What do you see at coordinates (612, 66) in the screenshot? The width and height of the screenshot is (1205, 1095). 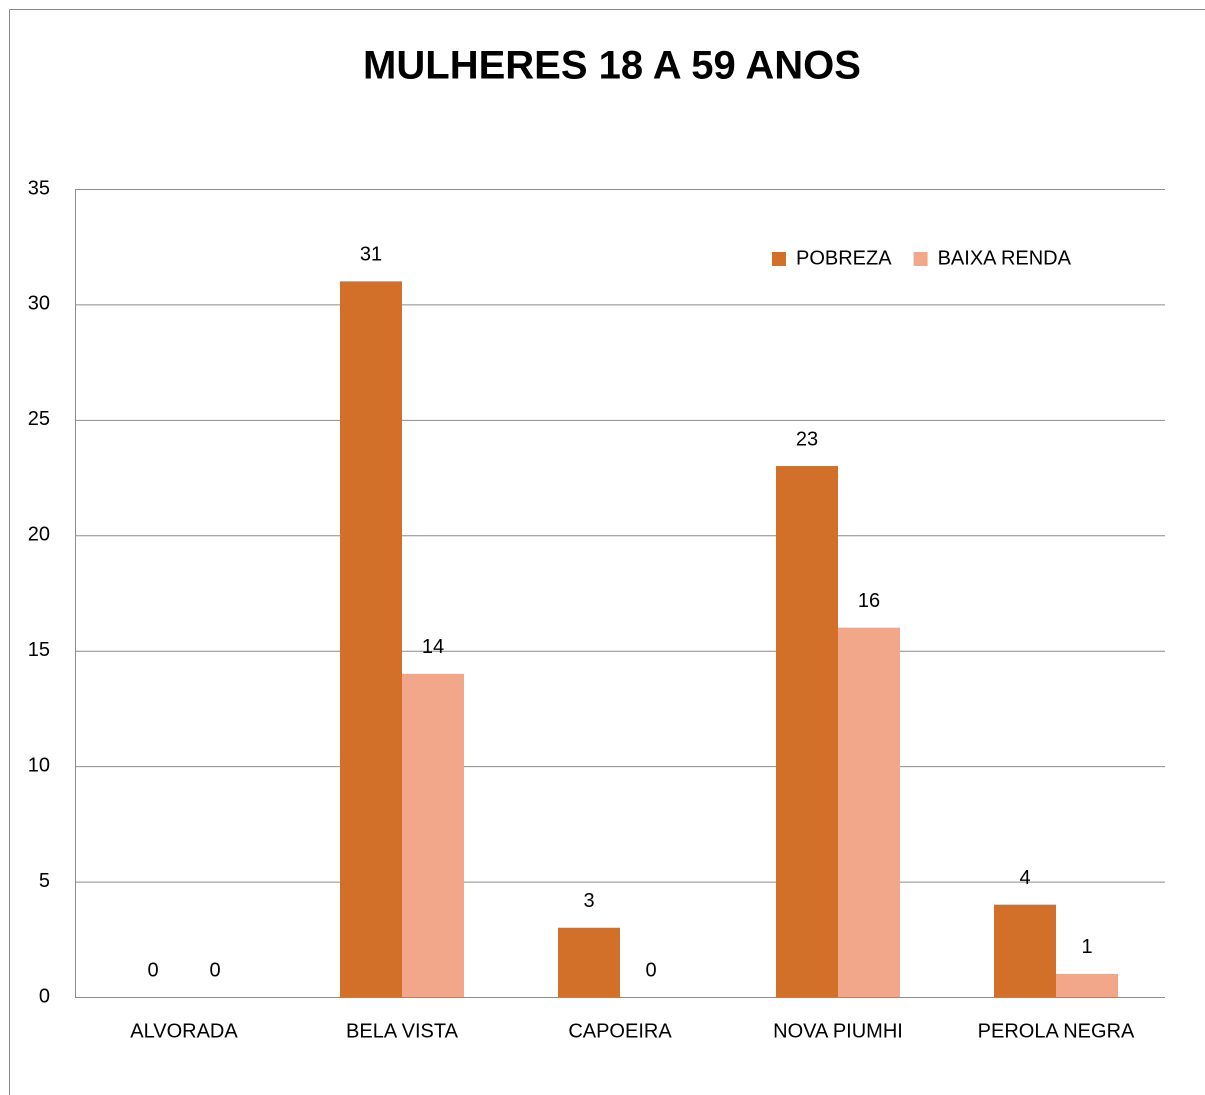 I see `chart-title: MULHERES 18 A 59 ANOS` at bounding box center [612, 66].